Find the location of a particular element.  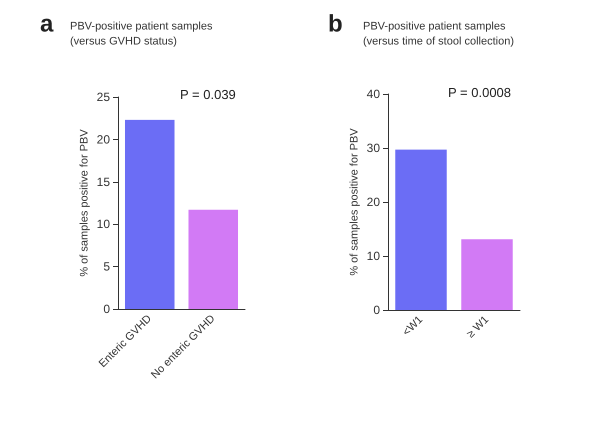

y-tick-label: 5 is located at coordinates (106, 267).